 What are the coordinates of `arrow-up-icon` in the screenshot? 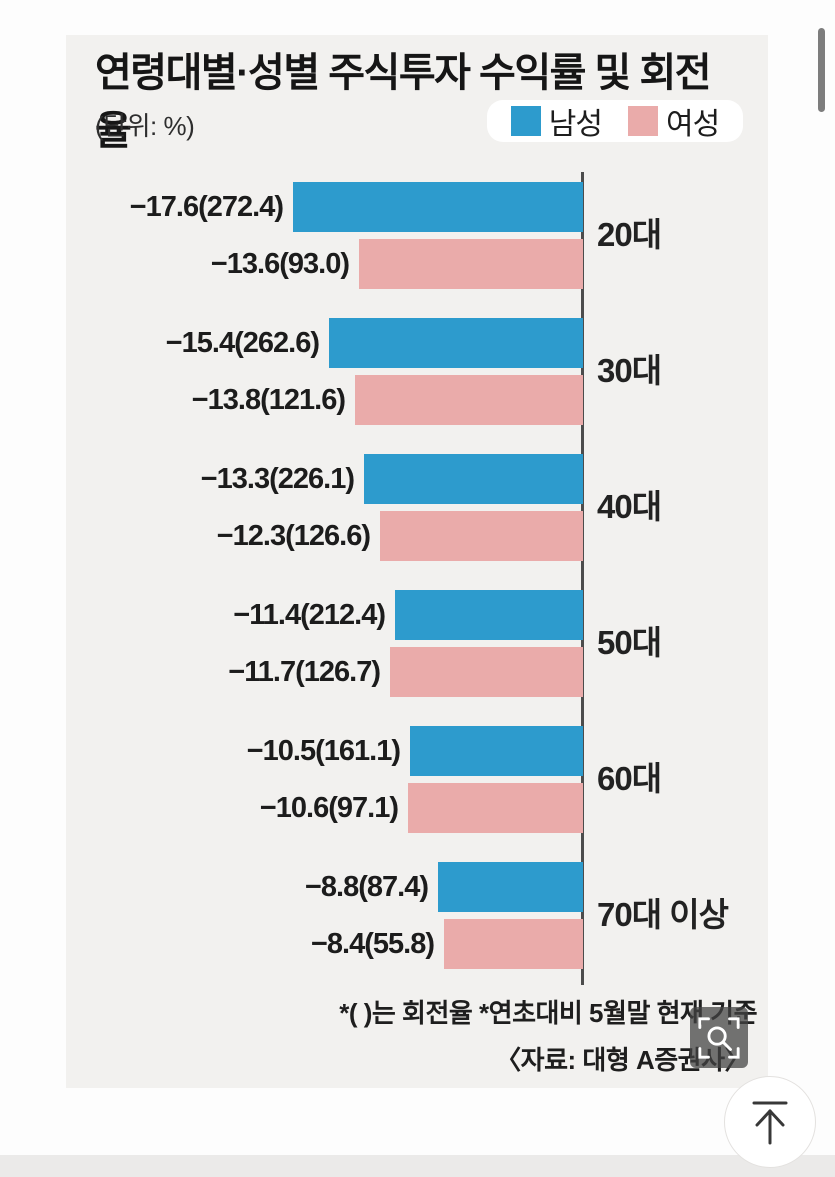 It's located at (770, 1123).